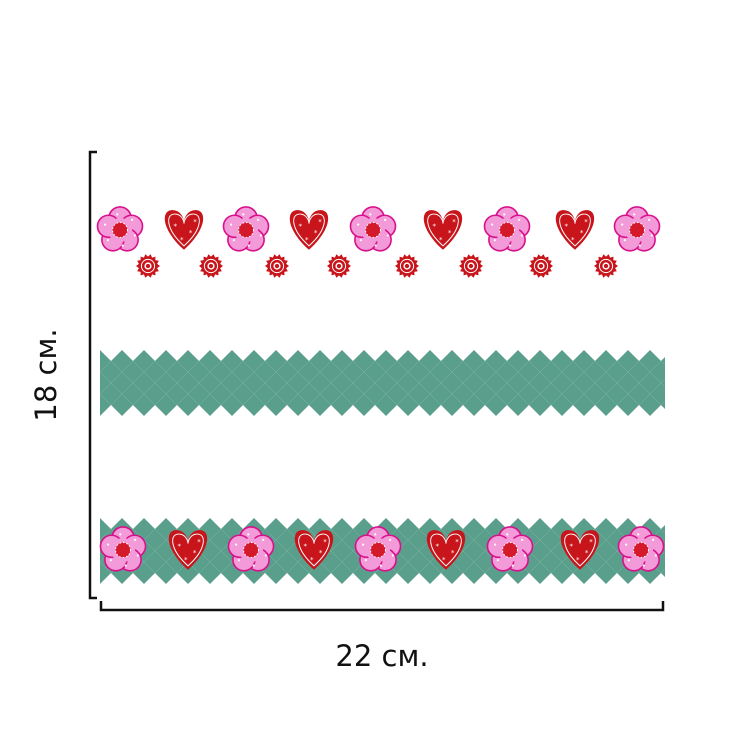 This screenshot has height=750, width=750. I want to click on motif-row-top: ****************, so click(378, 229).